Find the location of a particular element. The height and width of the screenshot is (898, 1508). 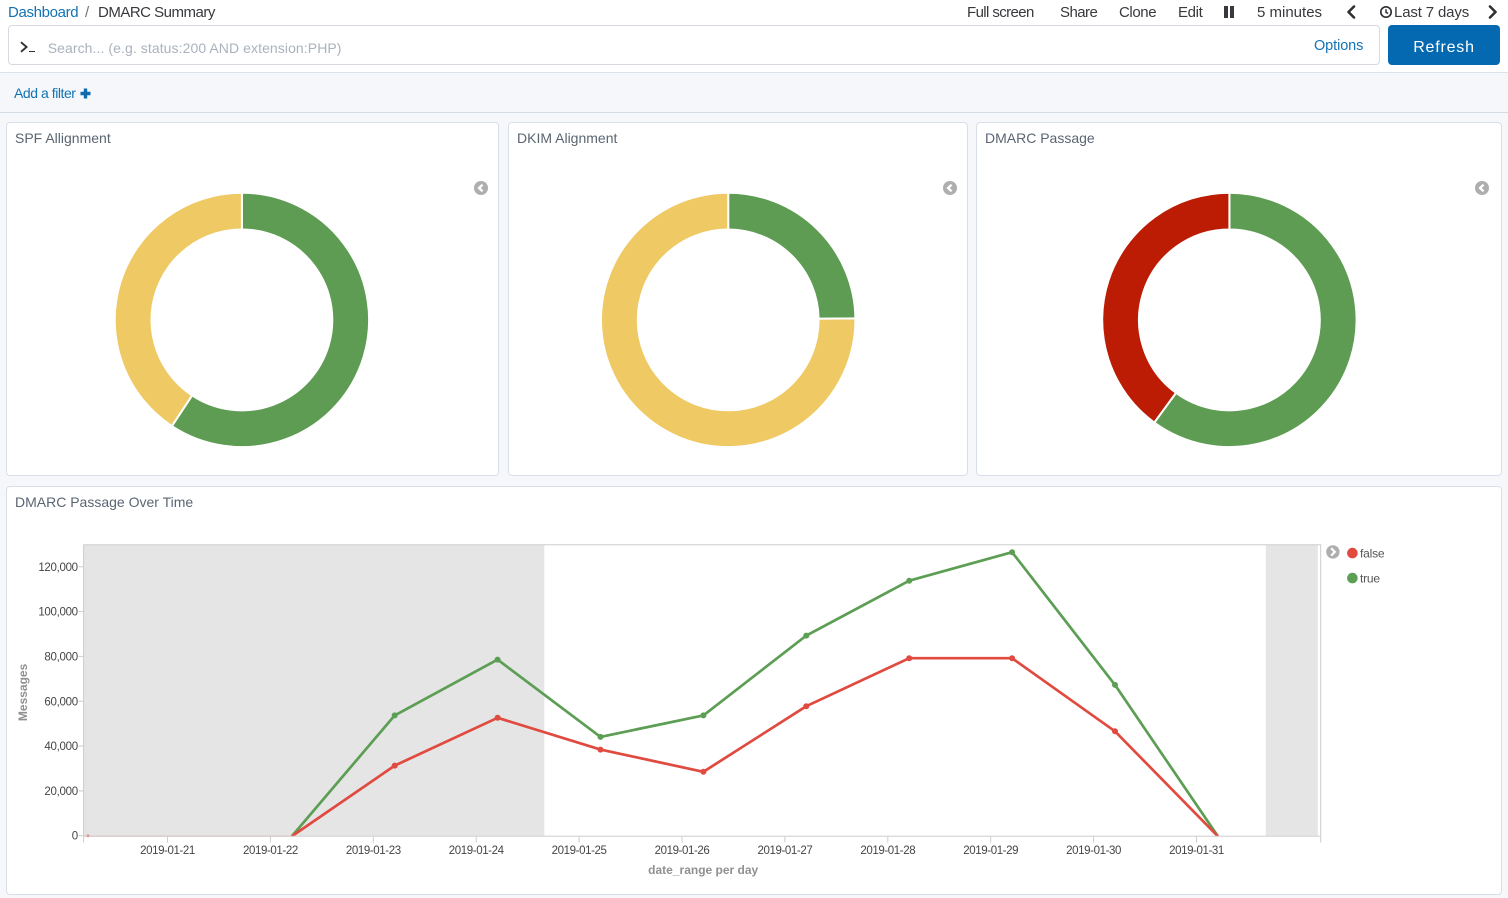

svg-text: 2019-01-26 is located at coordinates (682, 851).